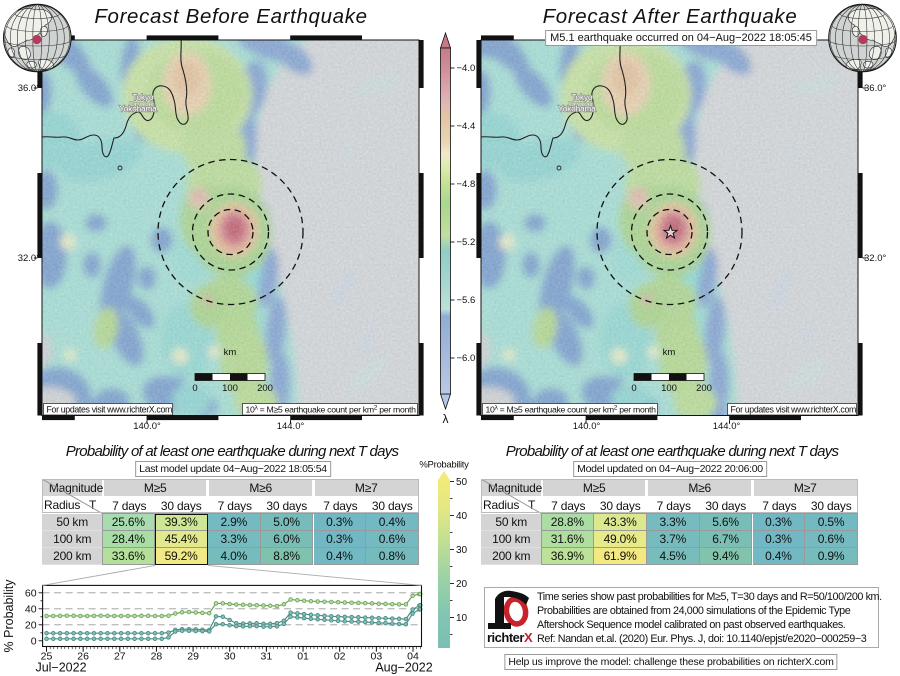 Image resolution: width=900 pixels, height=676 pixels. I want to click on svg-text: 28, so click(157, 656).